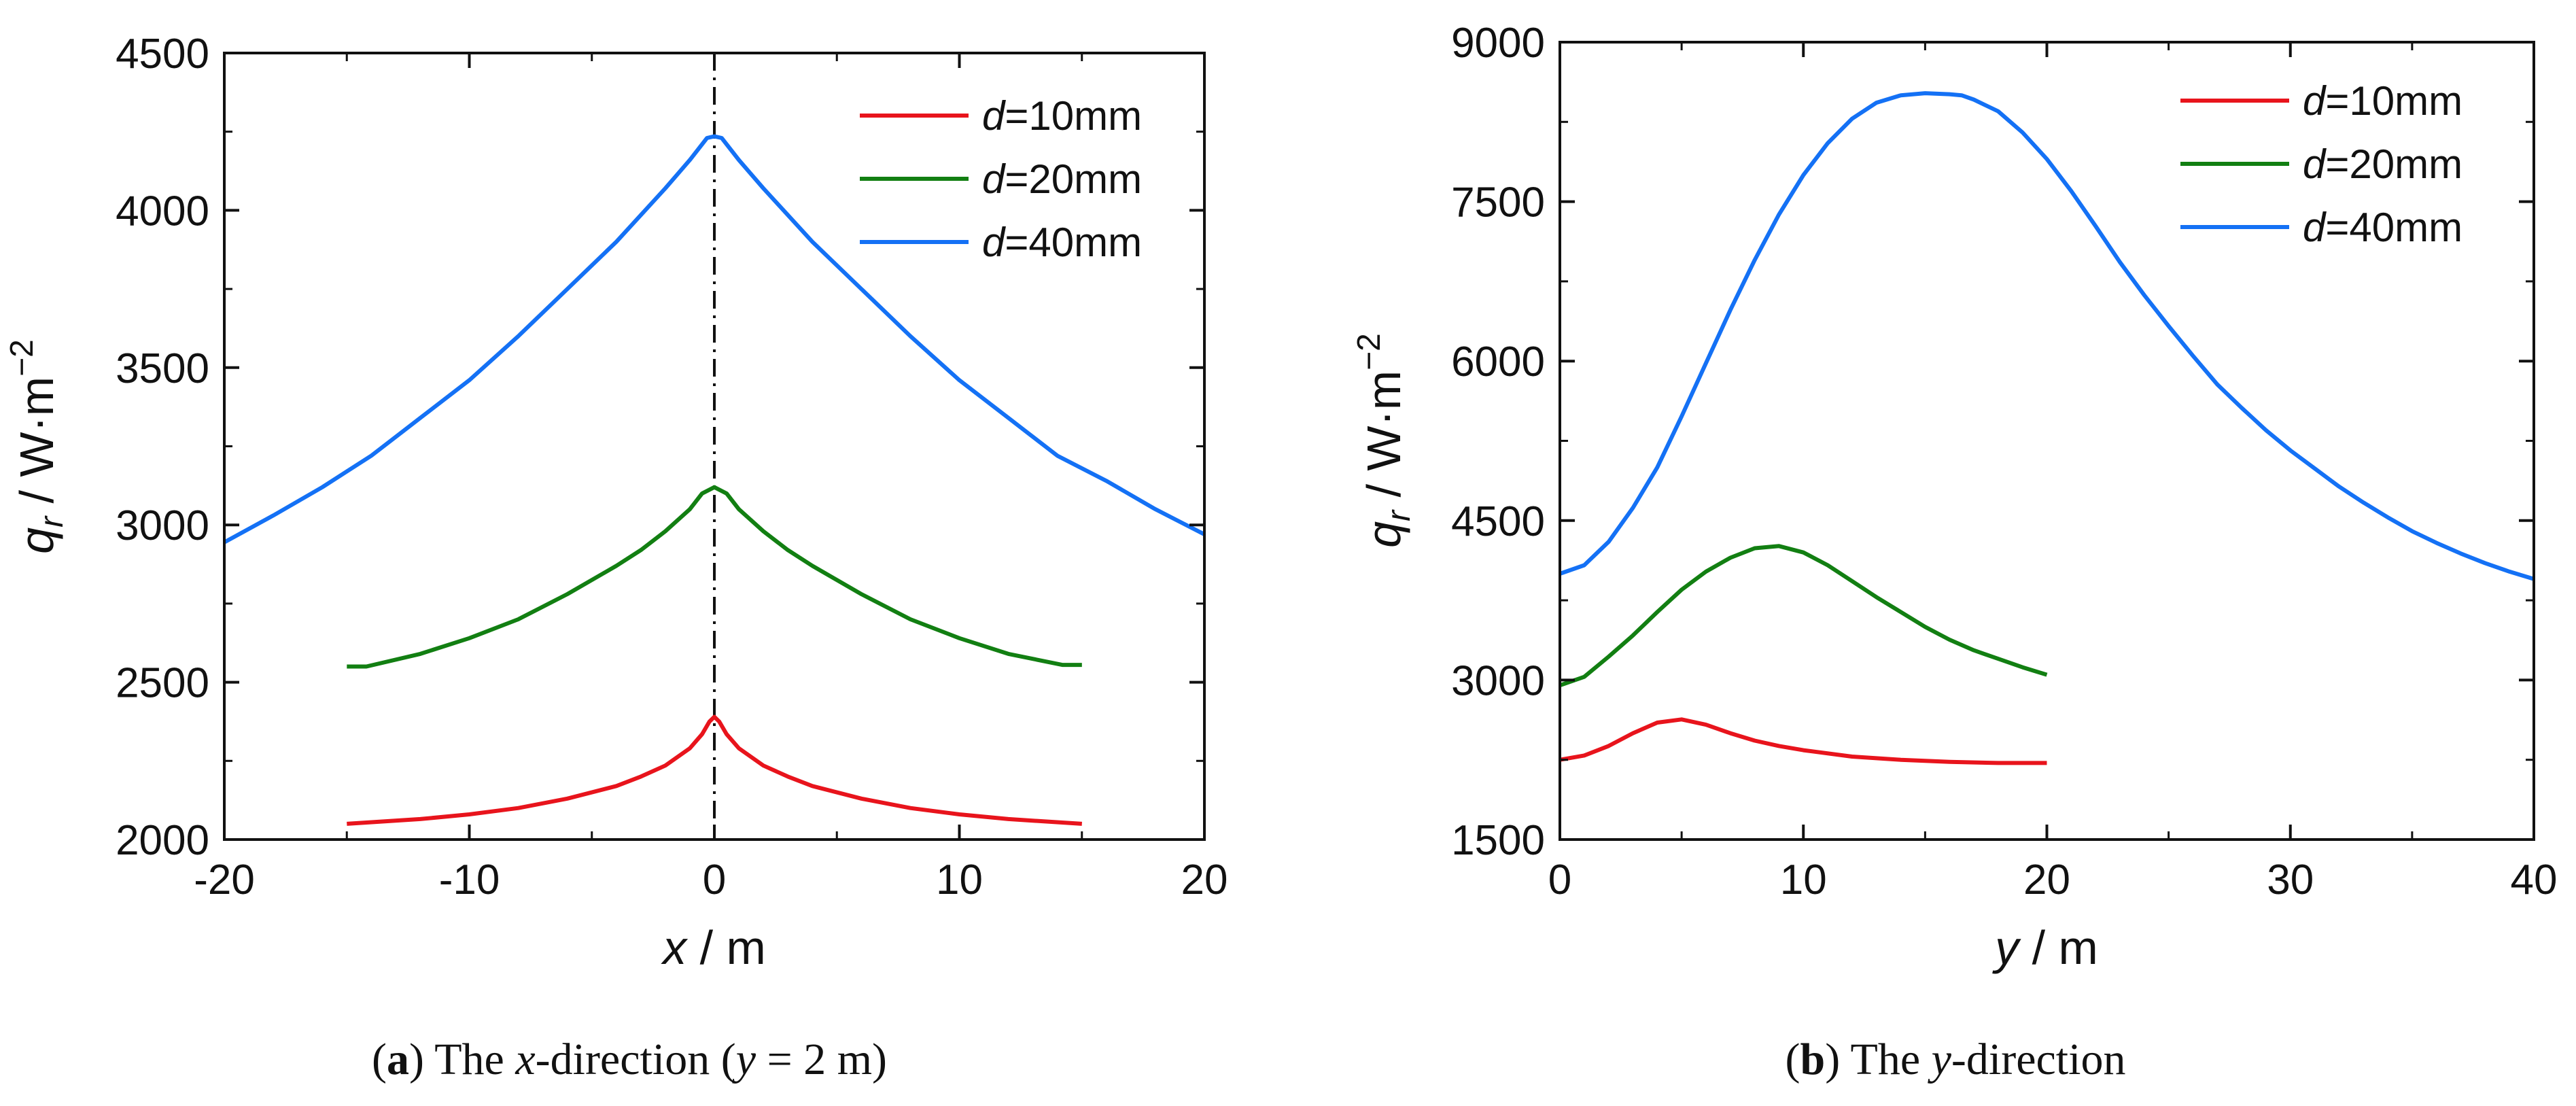 This screenshot has height=1106, width=2576. What do you see at coordinates (959, 880) in the screenshot?
I see `panel-a-x-tick-label: 10` at bounding box center [959, 880].